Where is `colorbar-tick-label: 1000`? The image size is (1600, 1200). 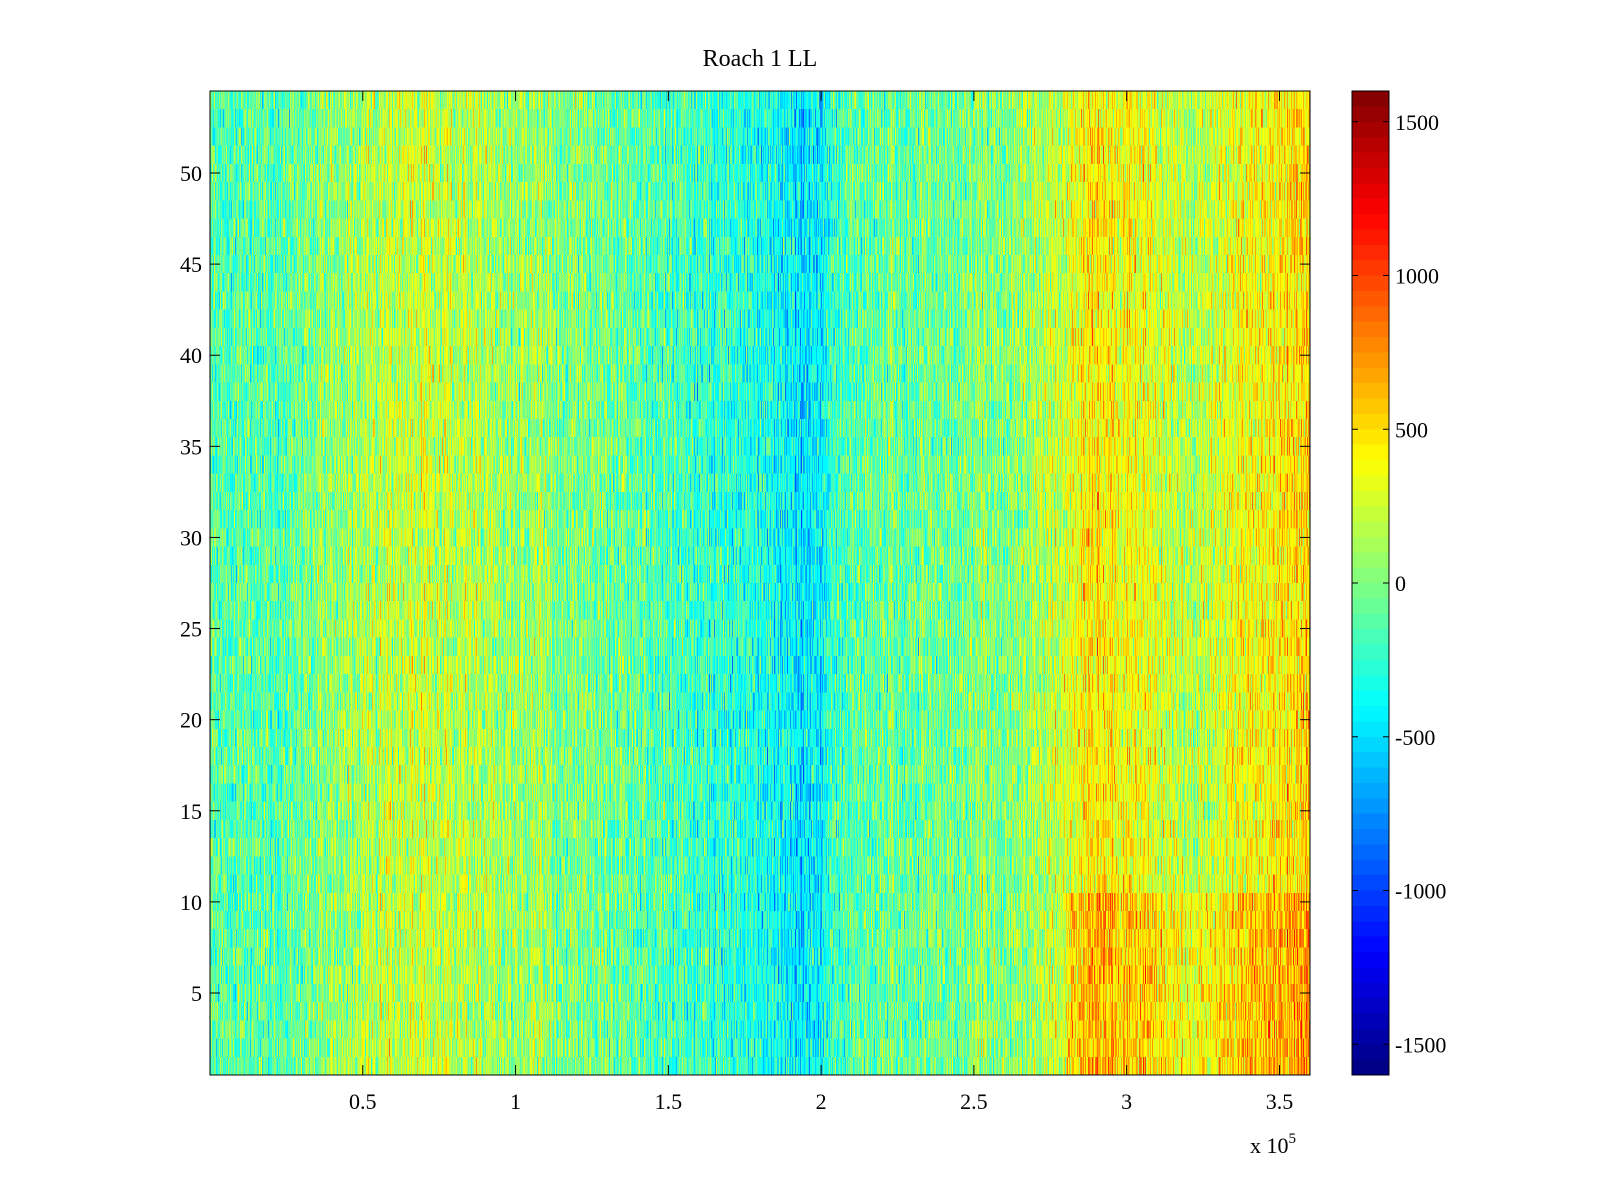 colorbar-tick-label: 1000 is located at coordinates (1417, 276).